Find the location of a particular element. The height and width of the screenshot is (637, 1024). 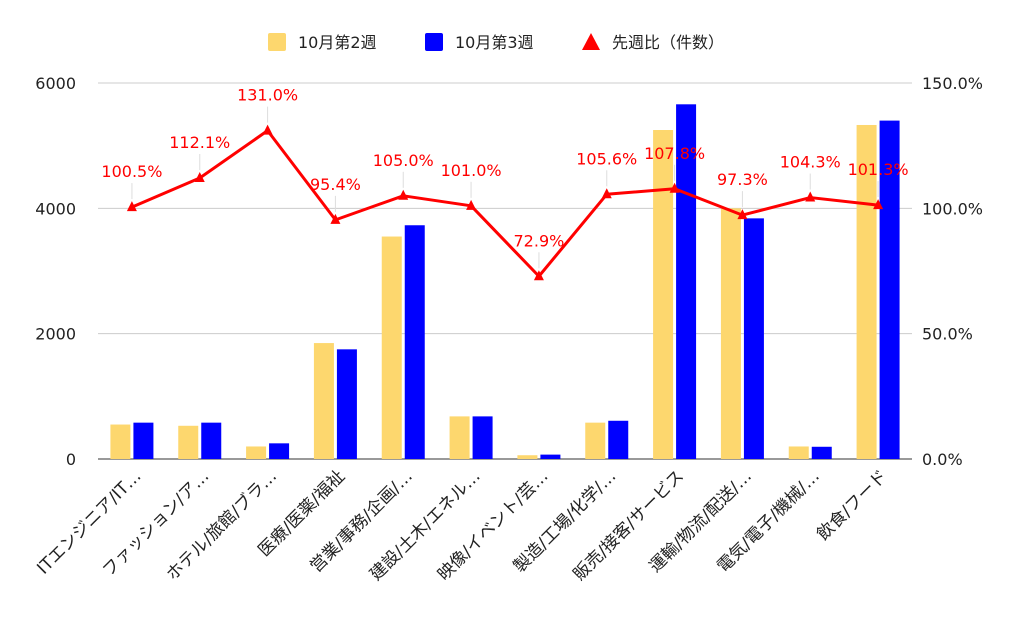

y-tick-label-right: 0.0% is located at coordinates (942, 459).